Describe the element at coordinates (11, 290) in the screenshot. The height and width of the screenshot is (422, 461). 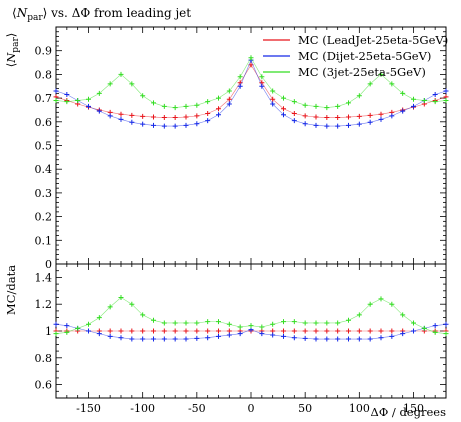
I see `ratio-y-axis-label: MC/data` at that location.